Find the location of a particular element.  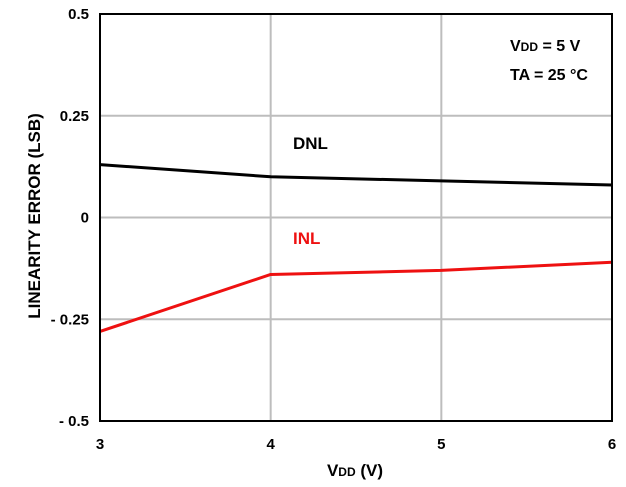

x-tick-labels: 3 4 5 6 is located at coordinates (356, 444).